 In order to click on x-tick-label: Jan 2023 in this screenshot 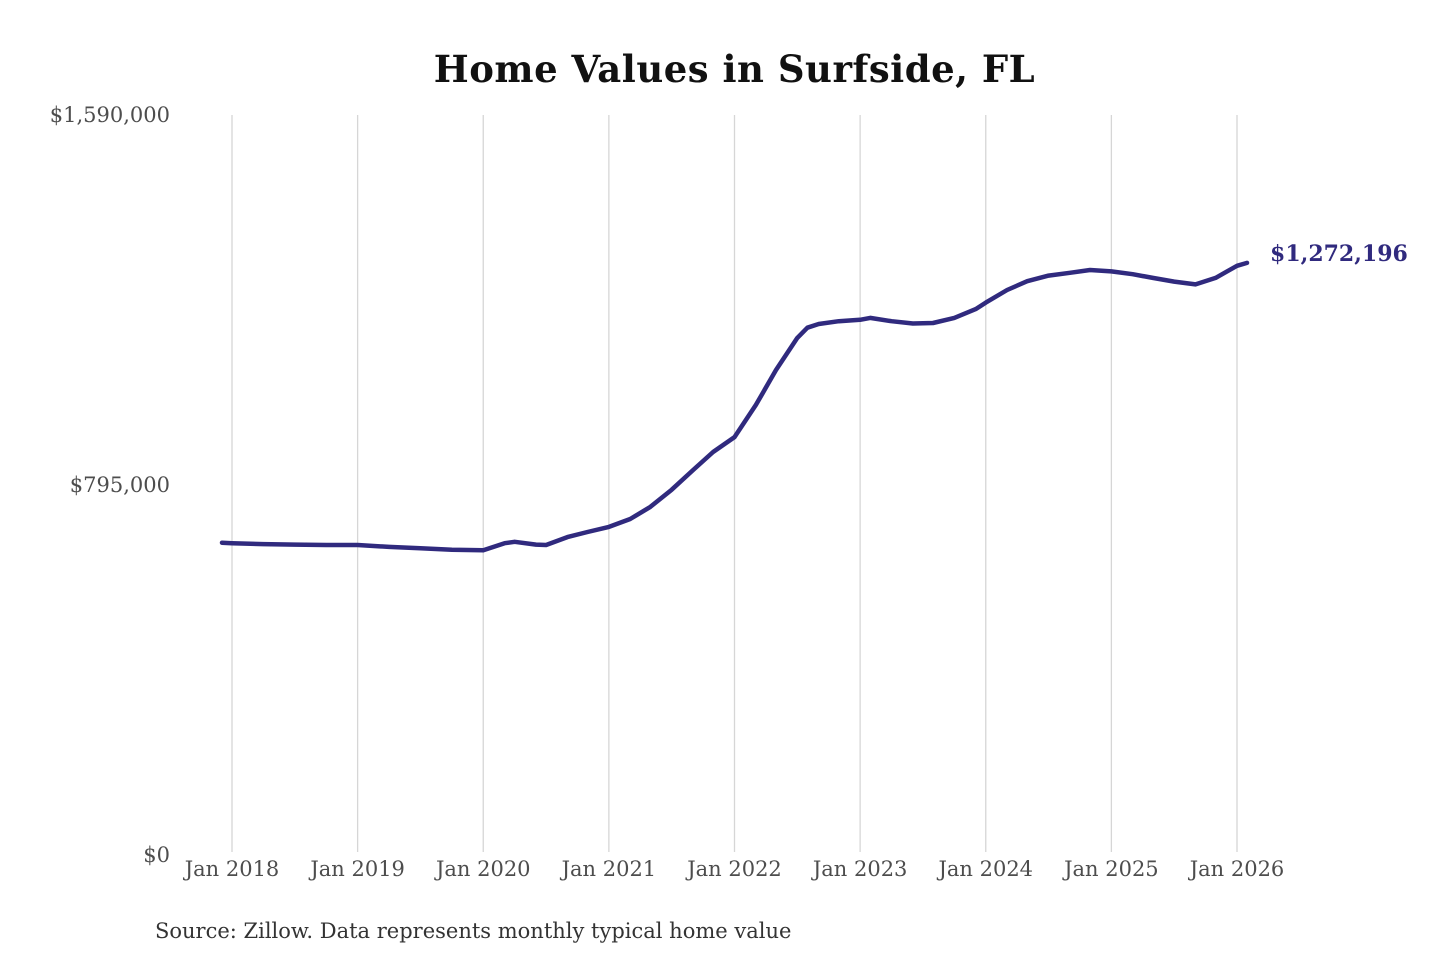, I will do `click(859, 869)`.